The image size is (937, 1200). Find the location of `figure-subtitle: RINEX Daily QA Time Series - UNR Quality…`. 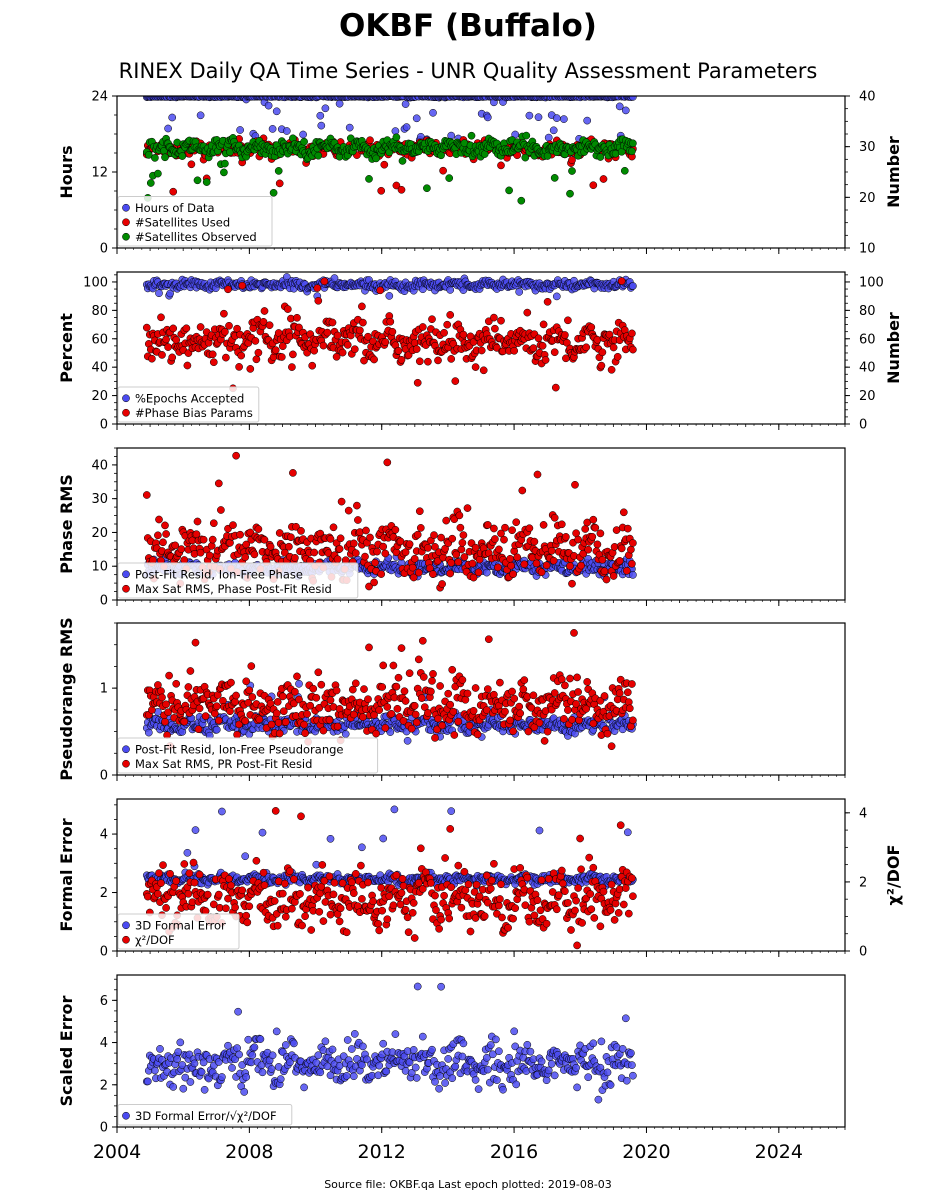

figure-subtitle: RINEX Daily QA Time Series - UNR Quality… is located at coordinates (468, 71).